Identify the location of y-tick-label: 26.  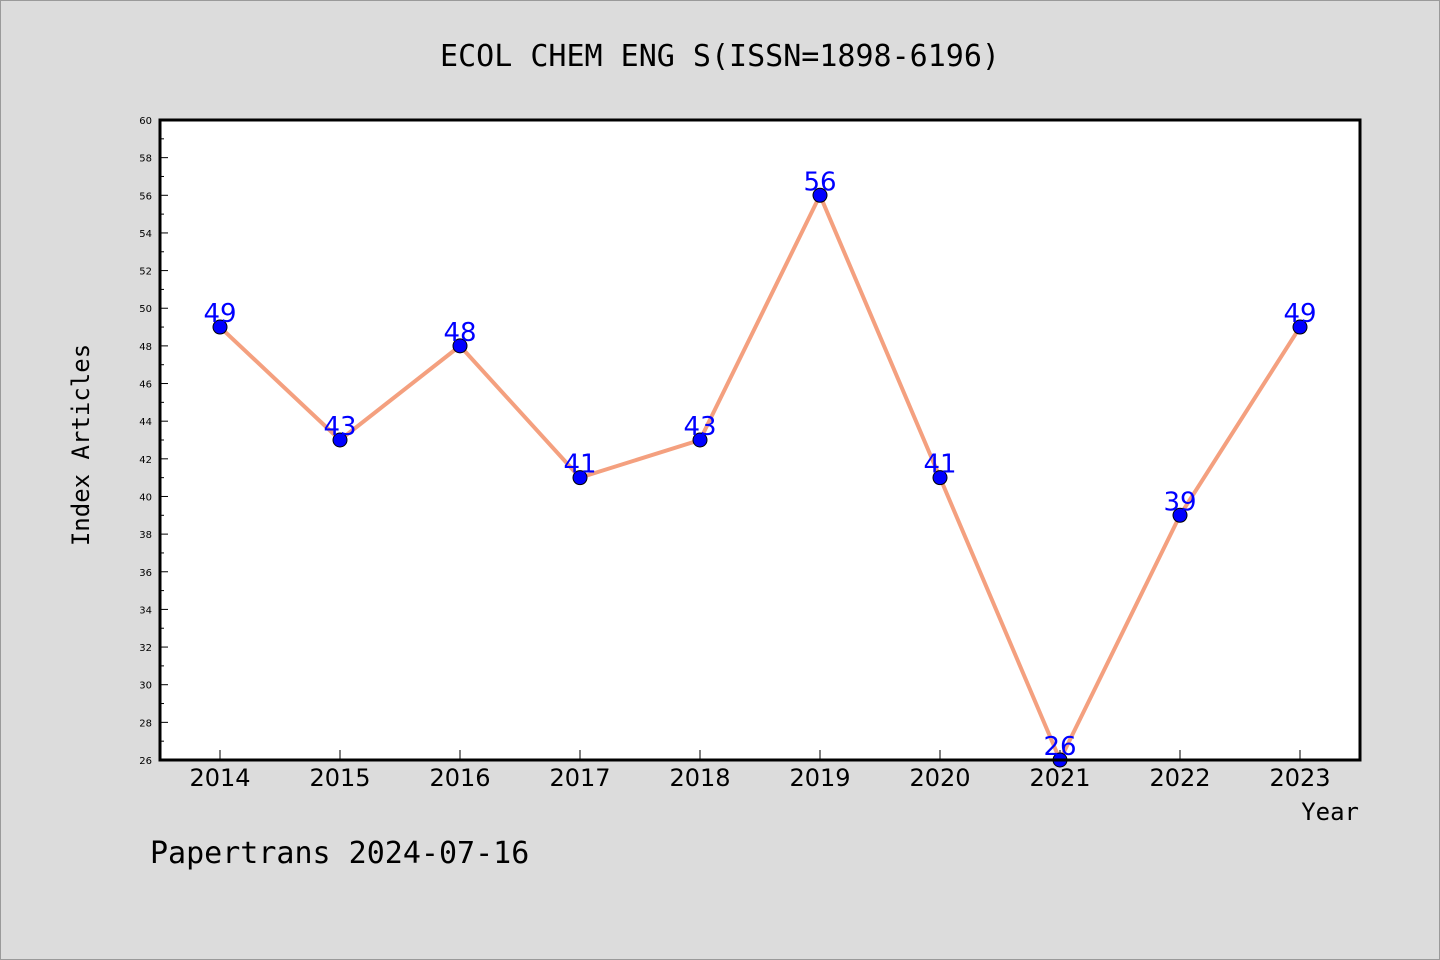
(145, 761).